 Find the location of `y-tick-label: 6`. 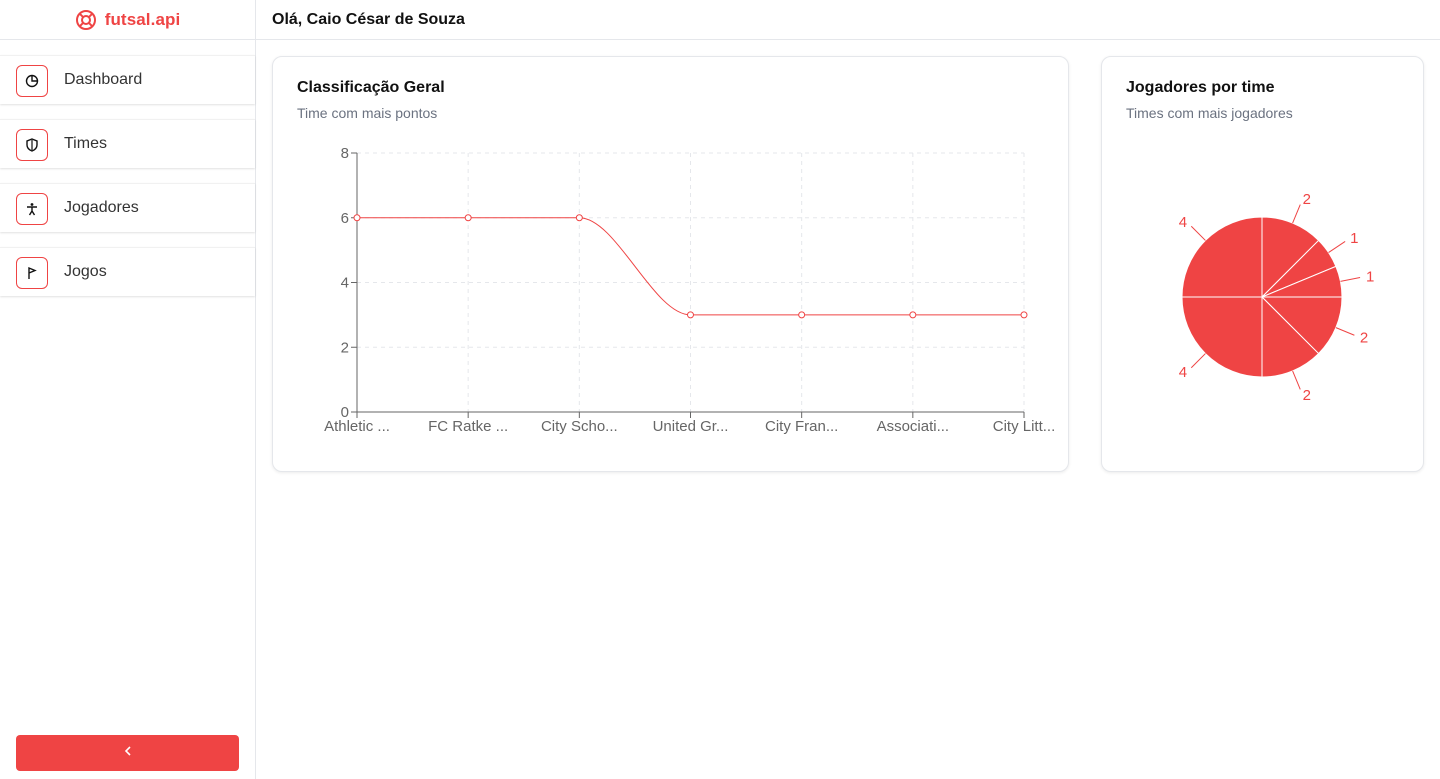

y-tick-label: 6 is located at coordinates (345, 218).